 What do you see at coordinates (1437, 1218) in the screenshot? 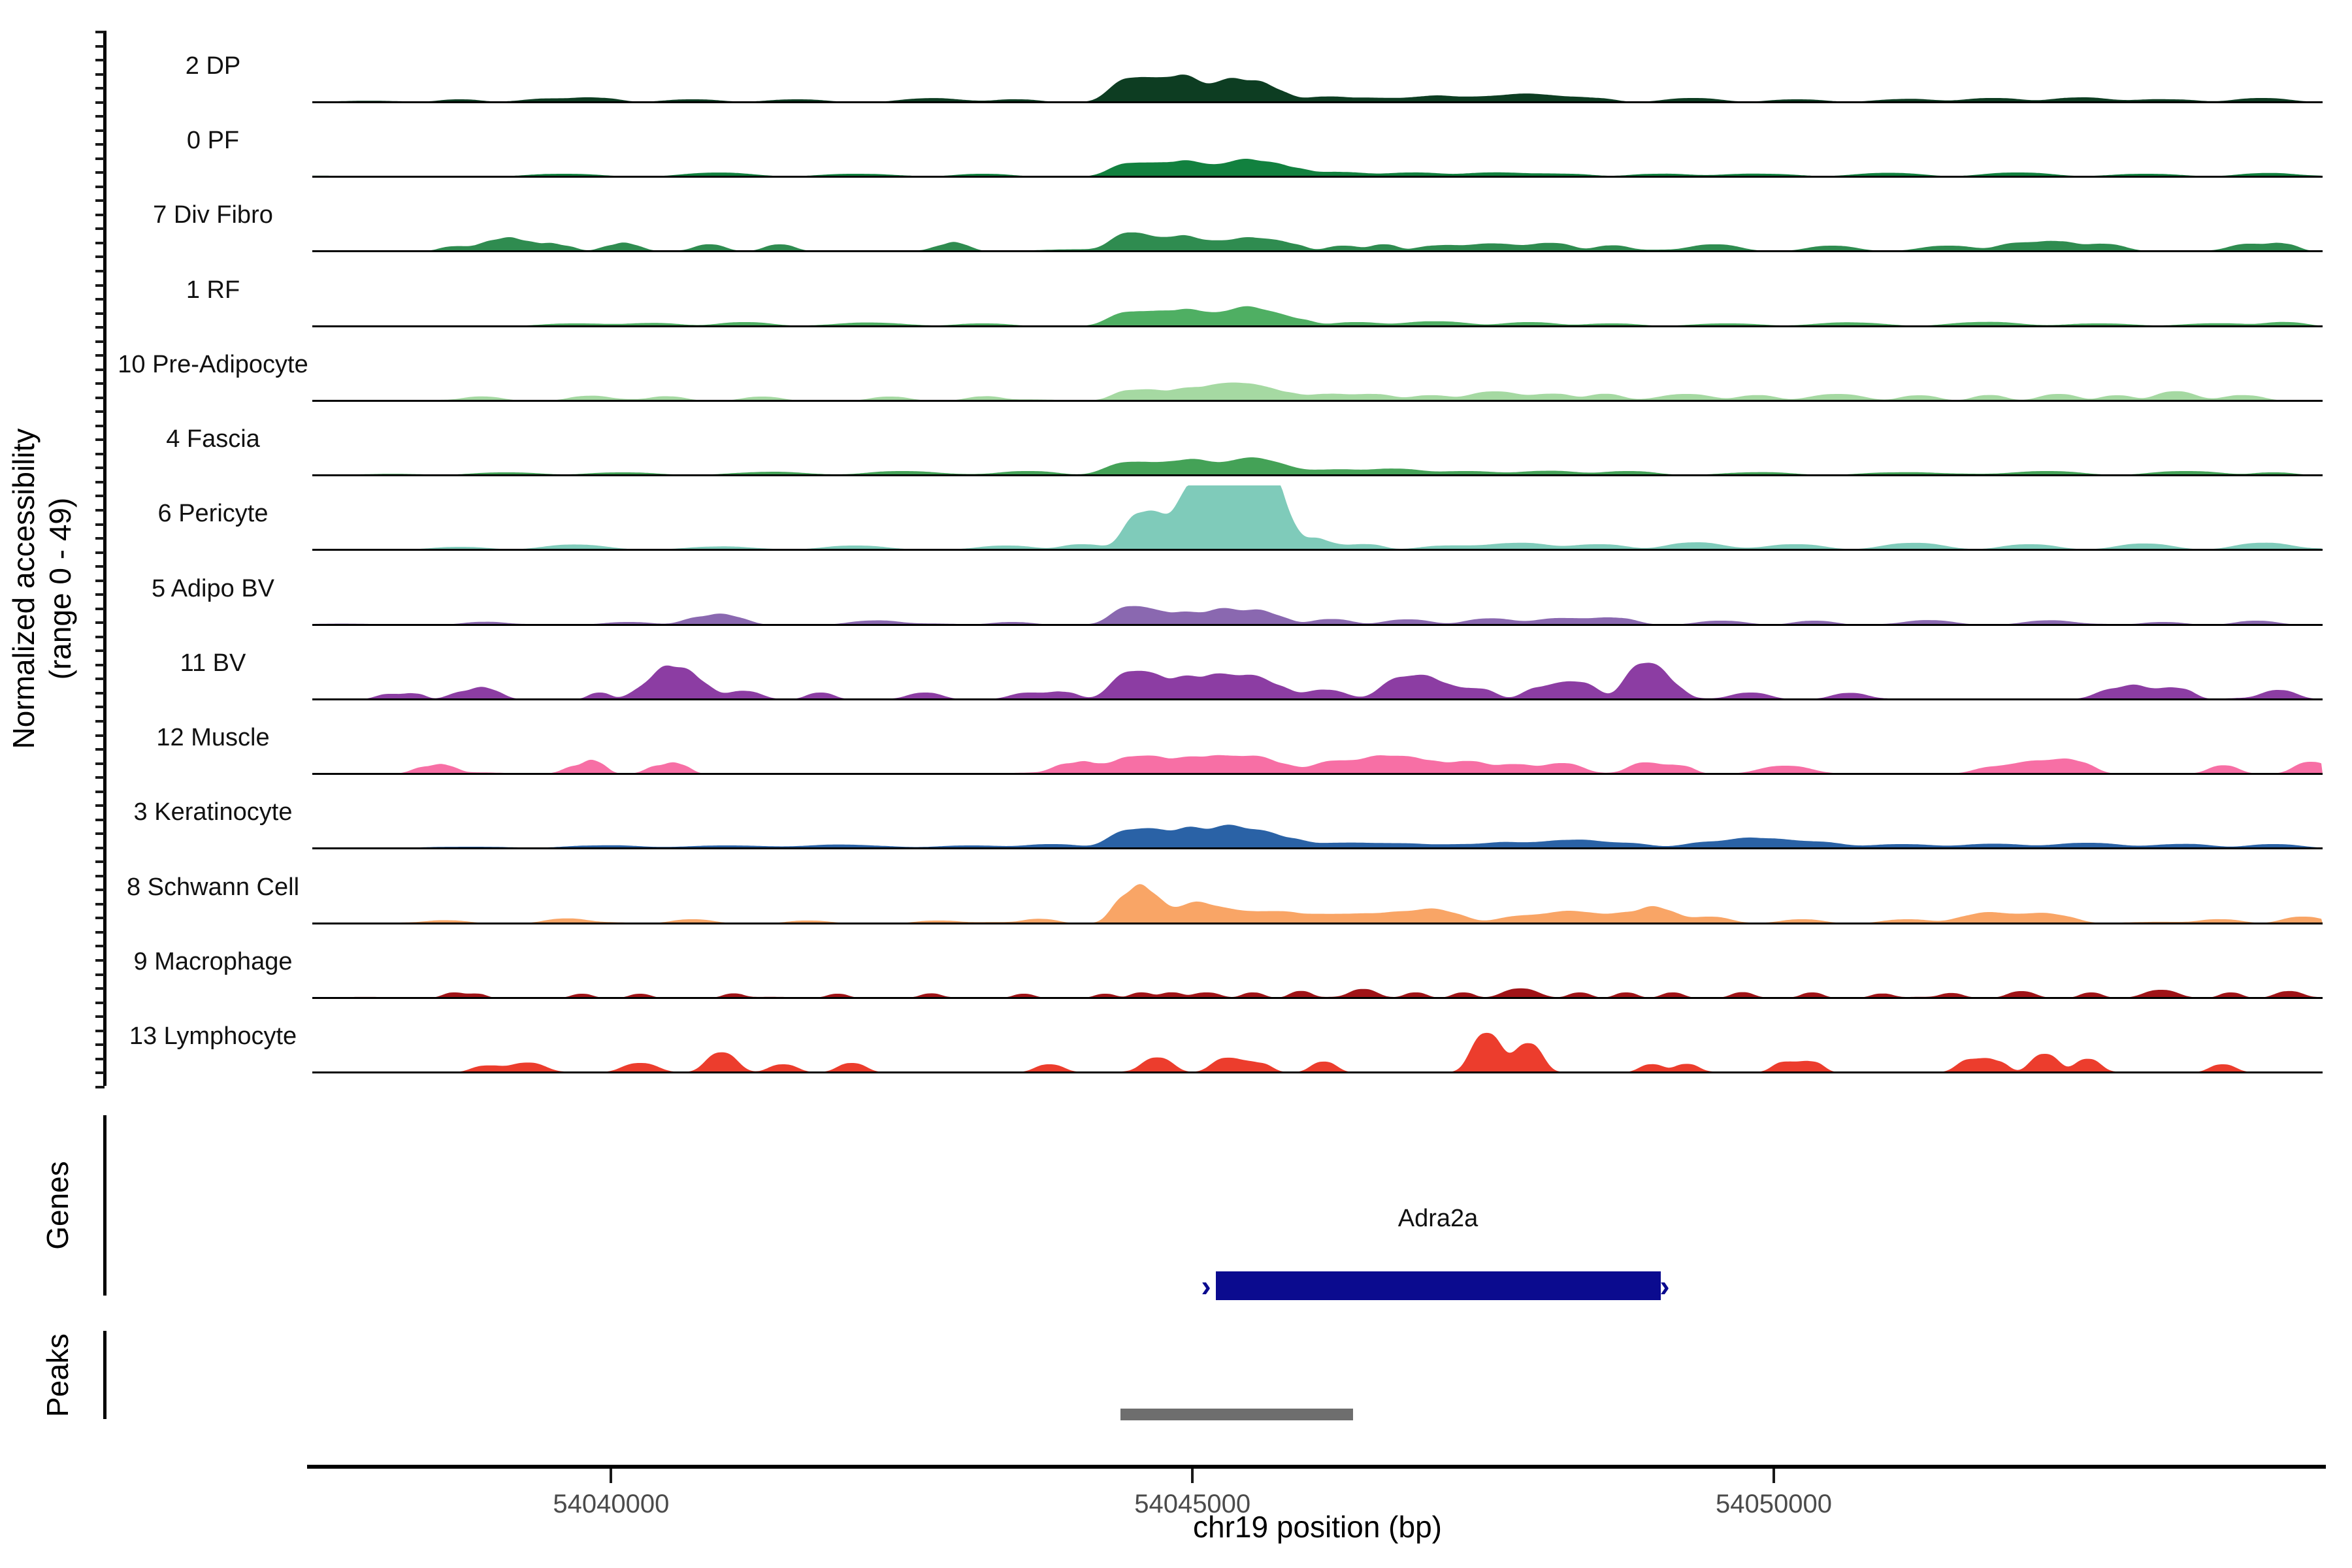
I see `gene-name-label: Adra2a` at bounding box center [1437, 1218].